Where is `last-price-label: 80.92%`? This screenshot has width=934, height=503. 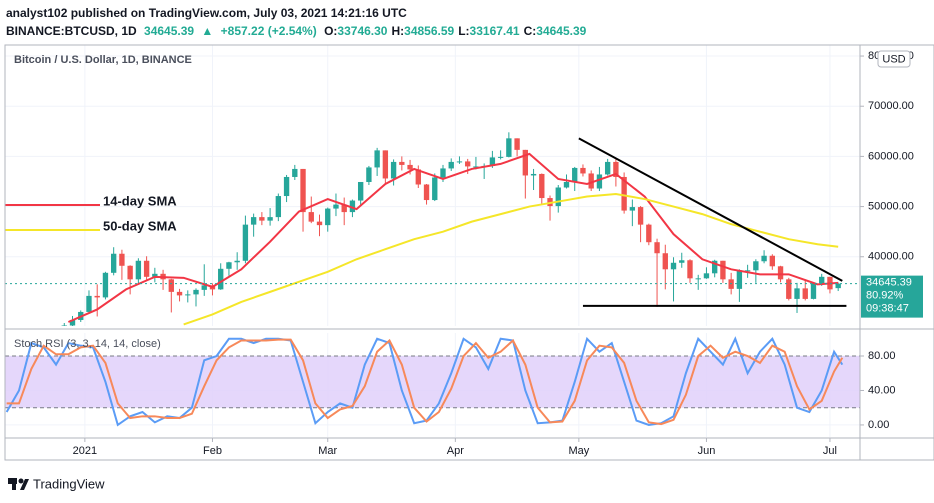
last-price-label: 80.92% is located at coordinates (885, 296).